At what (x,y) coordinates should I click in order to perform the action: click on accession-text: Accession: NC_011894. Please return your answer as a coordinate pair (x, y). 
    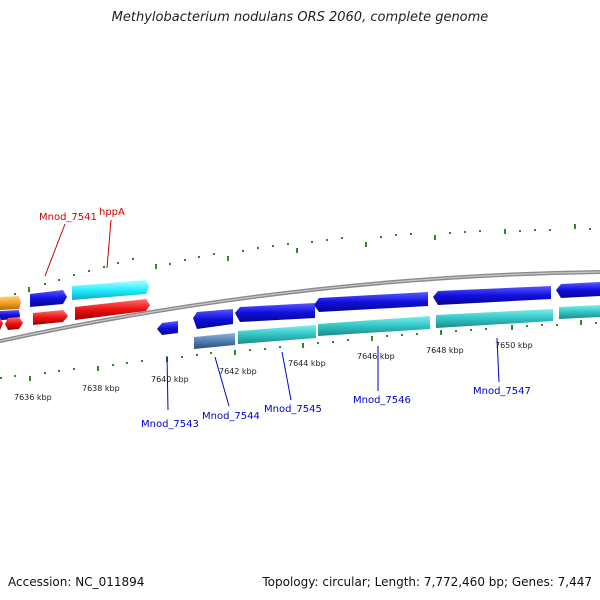
    Looking at the image, I should click on (76, 582).